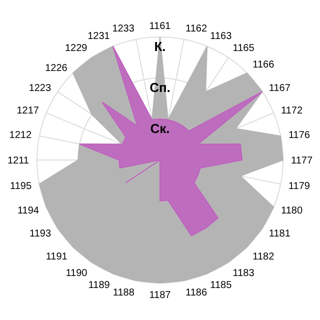 Image resolution: width=320 pixels, height=320 pixels. What do you see at coordinates (28, 110) in the screenshot?
I see `spoke-label: 1217` at bounding box center [28, 110].